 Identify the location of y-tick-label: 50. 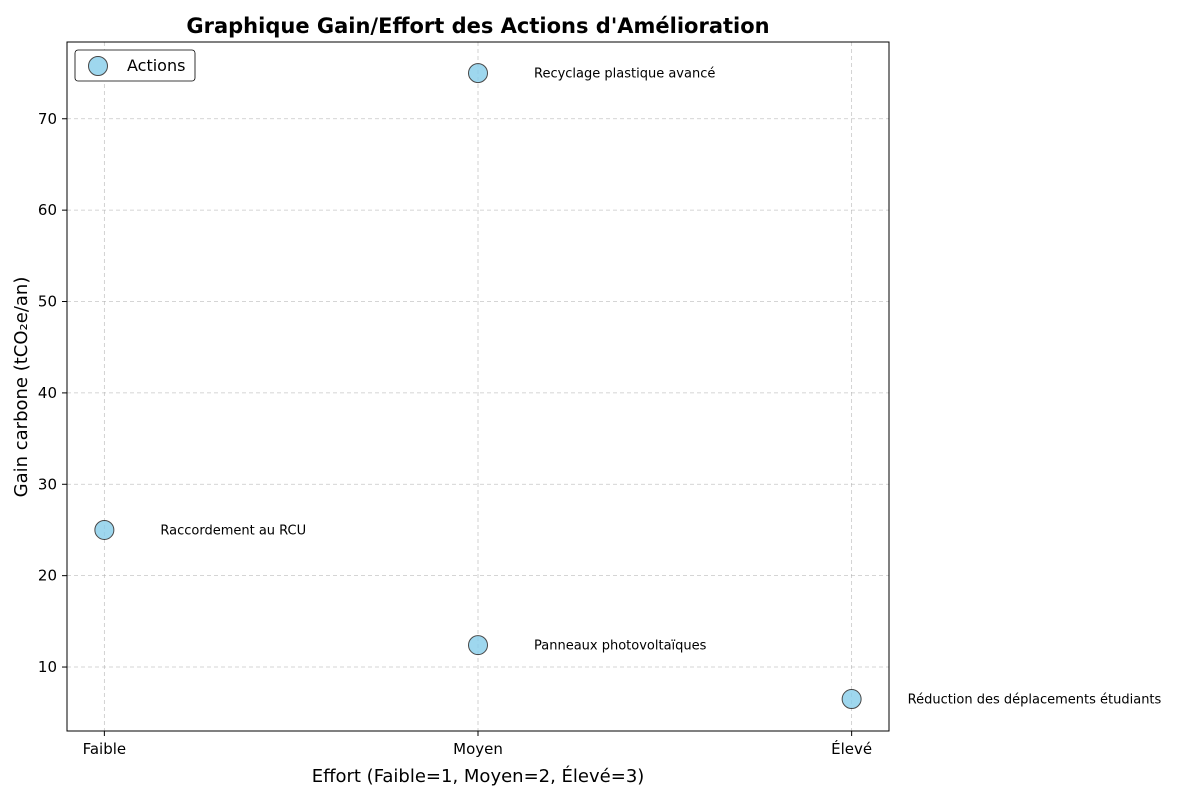
(47, 302).